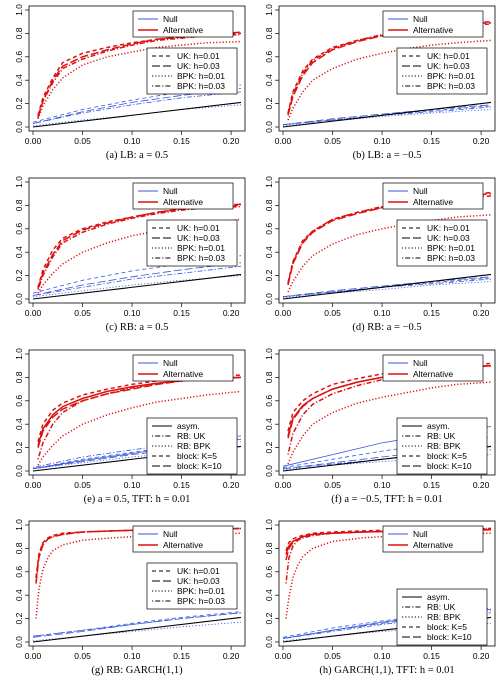  What do you see at coordinates (19, 182) in the screenshot?
I see `y-tick-label: 1.0` at bounding box center [19, 182].